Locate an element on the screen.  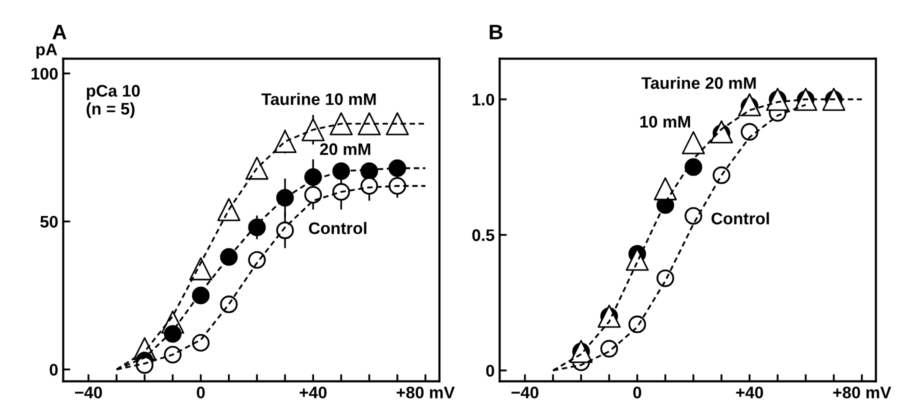
y-tick-label: 0.5 is located at coordinates (483, 235).